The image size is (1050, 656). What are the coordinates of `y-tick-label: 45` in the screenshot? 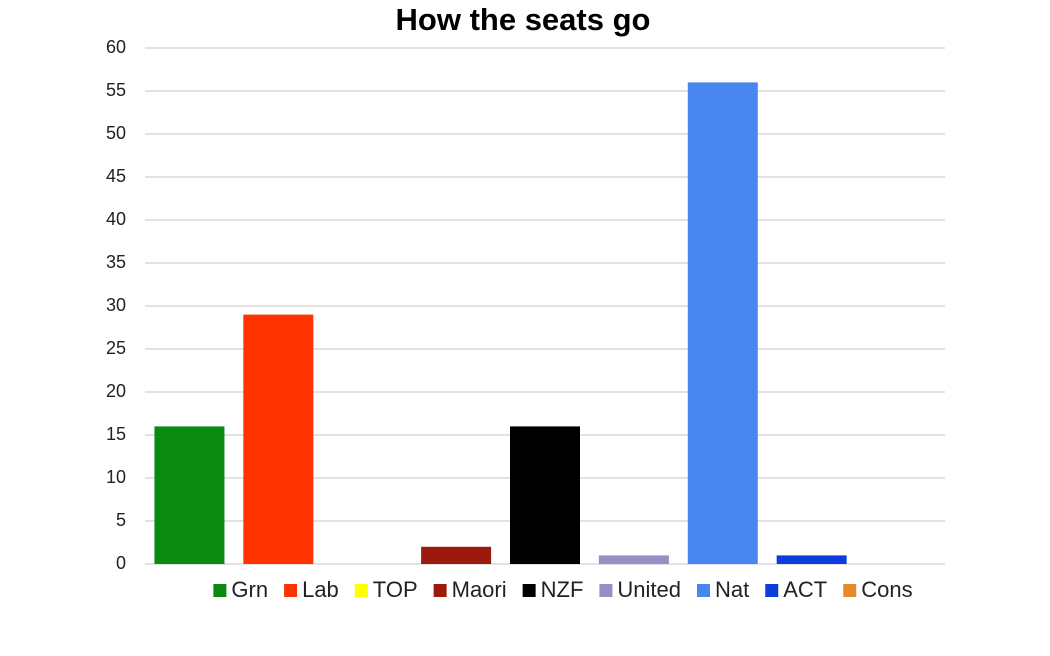 It's located at (116, 176).